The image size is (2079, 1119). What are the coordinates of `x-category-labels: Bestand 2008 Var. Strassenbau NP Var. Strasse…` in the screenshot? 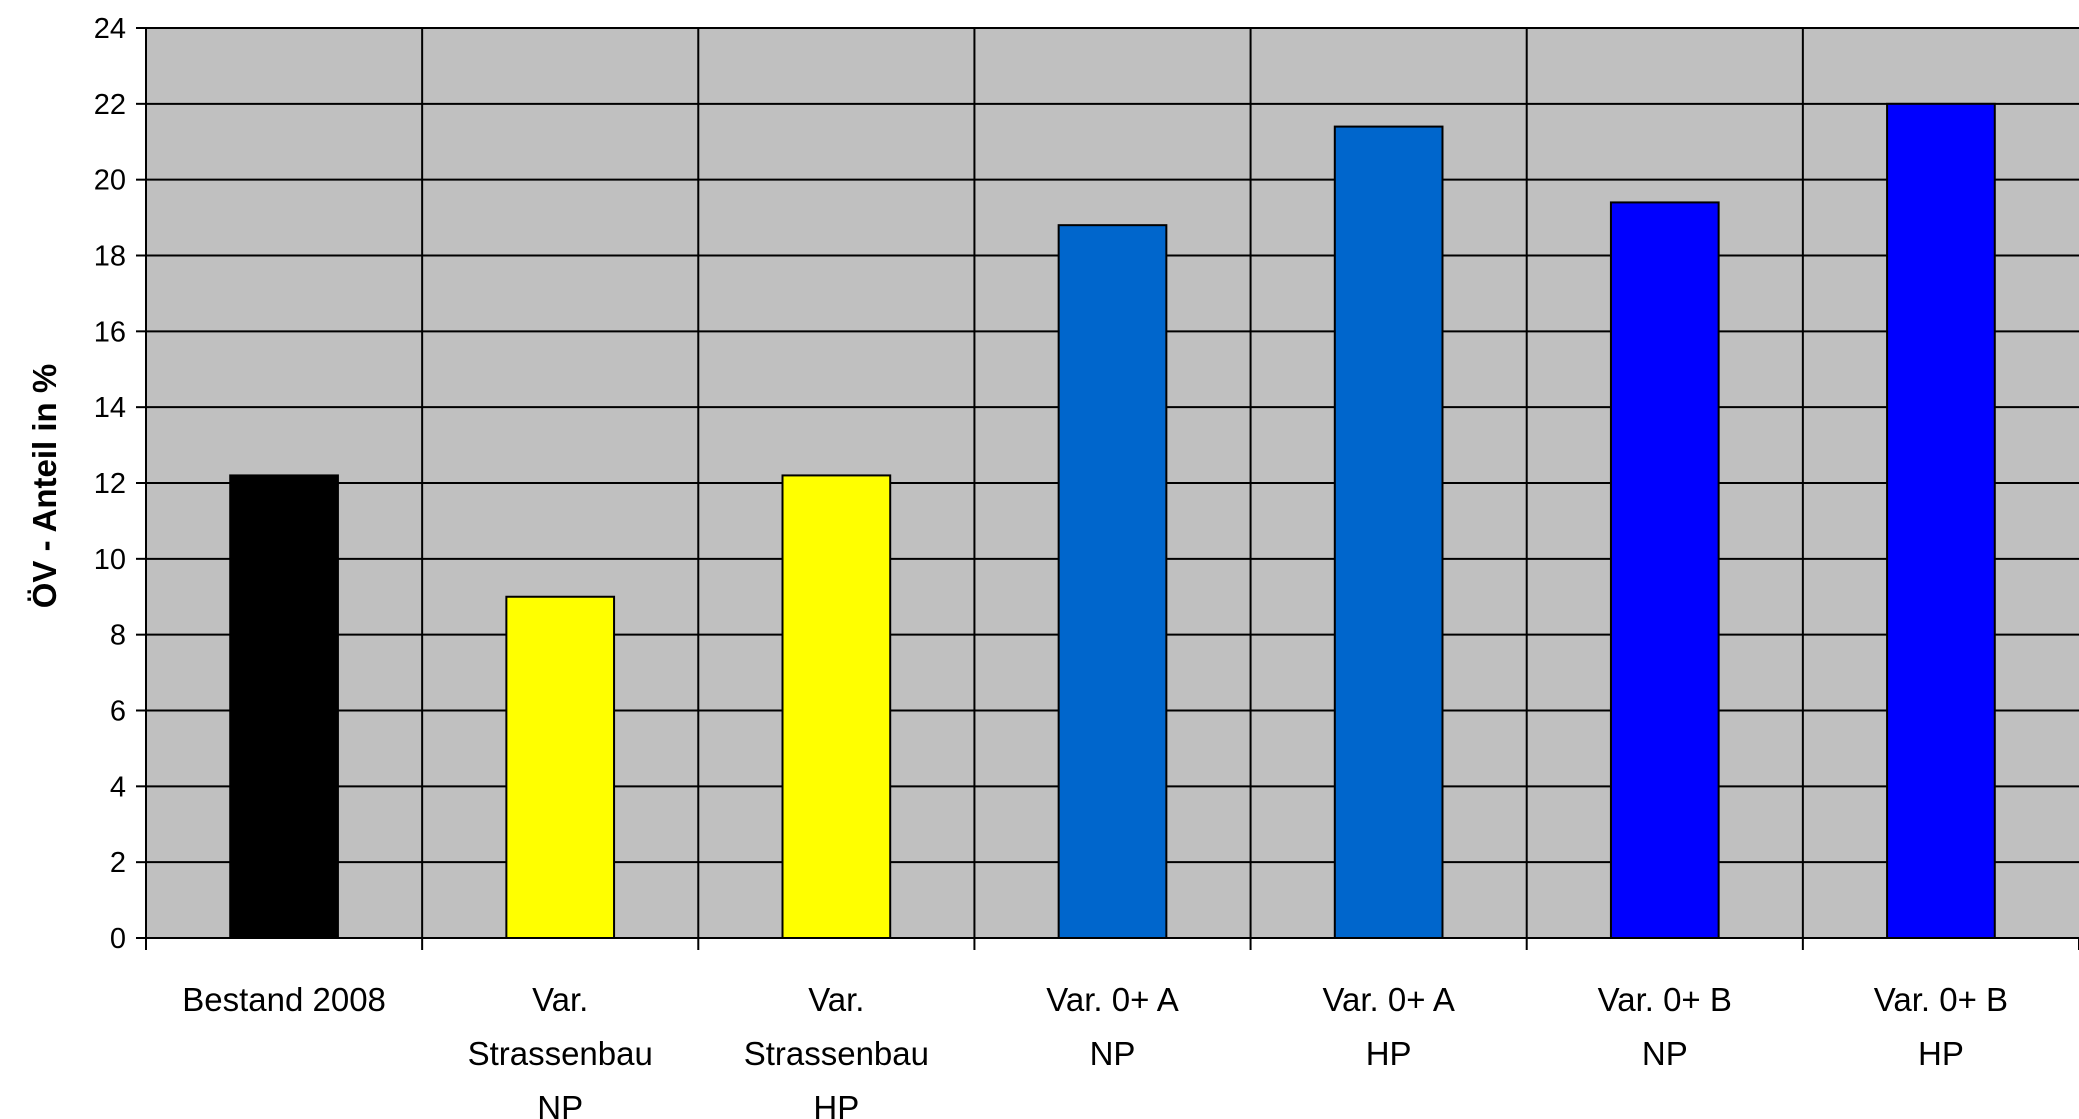 It's located at (1095, 1050).